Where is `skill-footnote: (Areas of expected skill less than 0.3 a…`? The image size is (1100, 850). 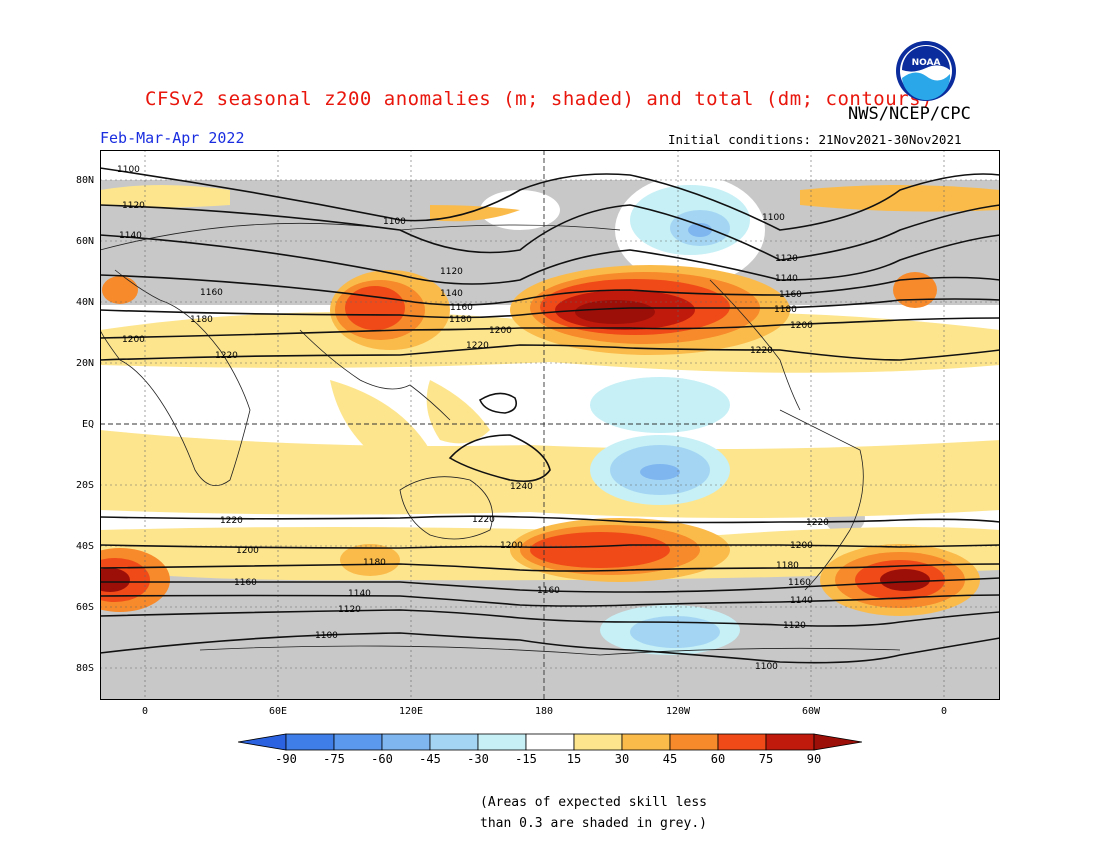 skill-footnote: (Areas of expected skill less than 0.3 a… is located at coordinates (593, 813).